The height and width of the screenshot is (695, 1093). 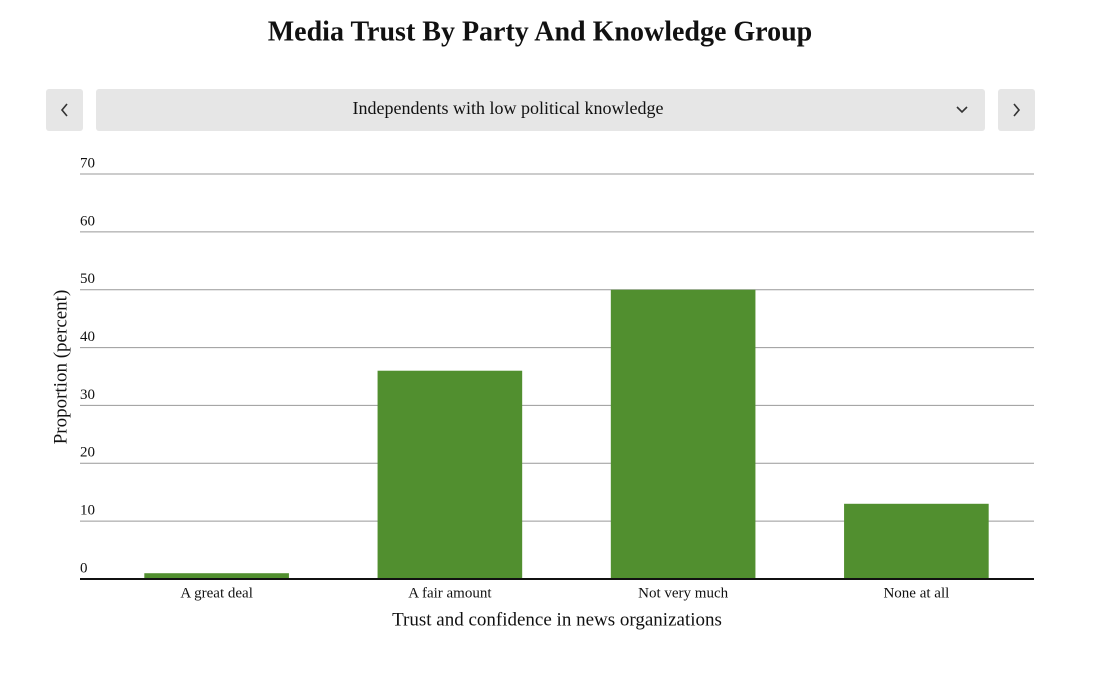 I want to click on prev-icon, so click(x=64, y=110).